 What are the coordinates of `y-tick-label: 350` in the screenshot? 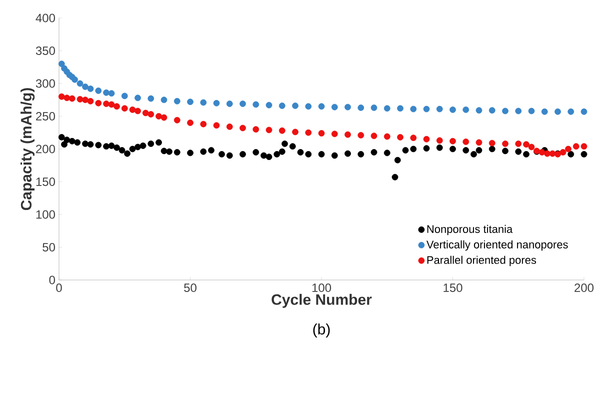 It's located at (46, 50).